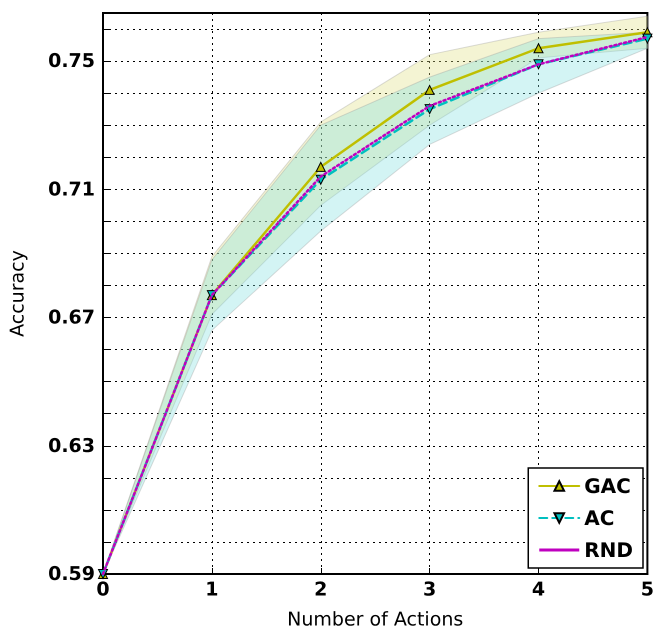  Describe the element at coordinates (321, 589) in the screenshot. I see `x-tick-label: 2` at that location.